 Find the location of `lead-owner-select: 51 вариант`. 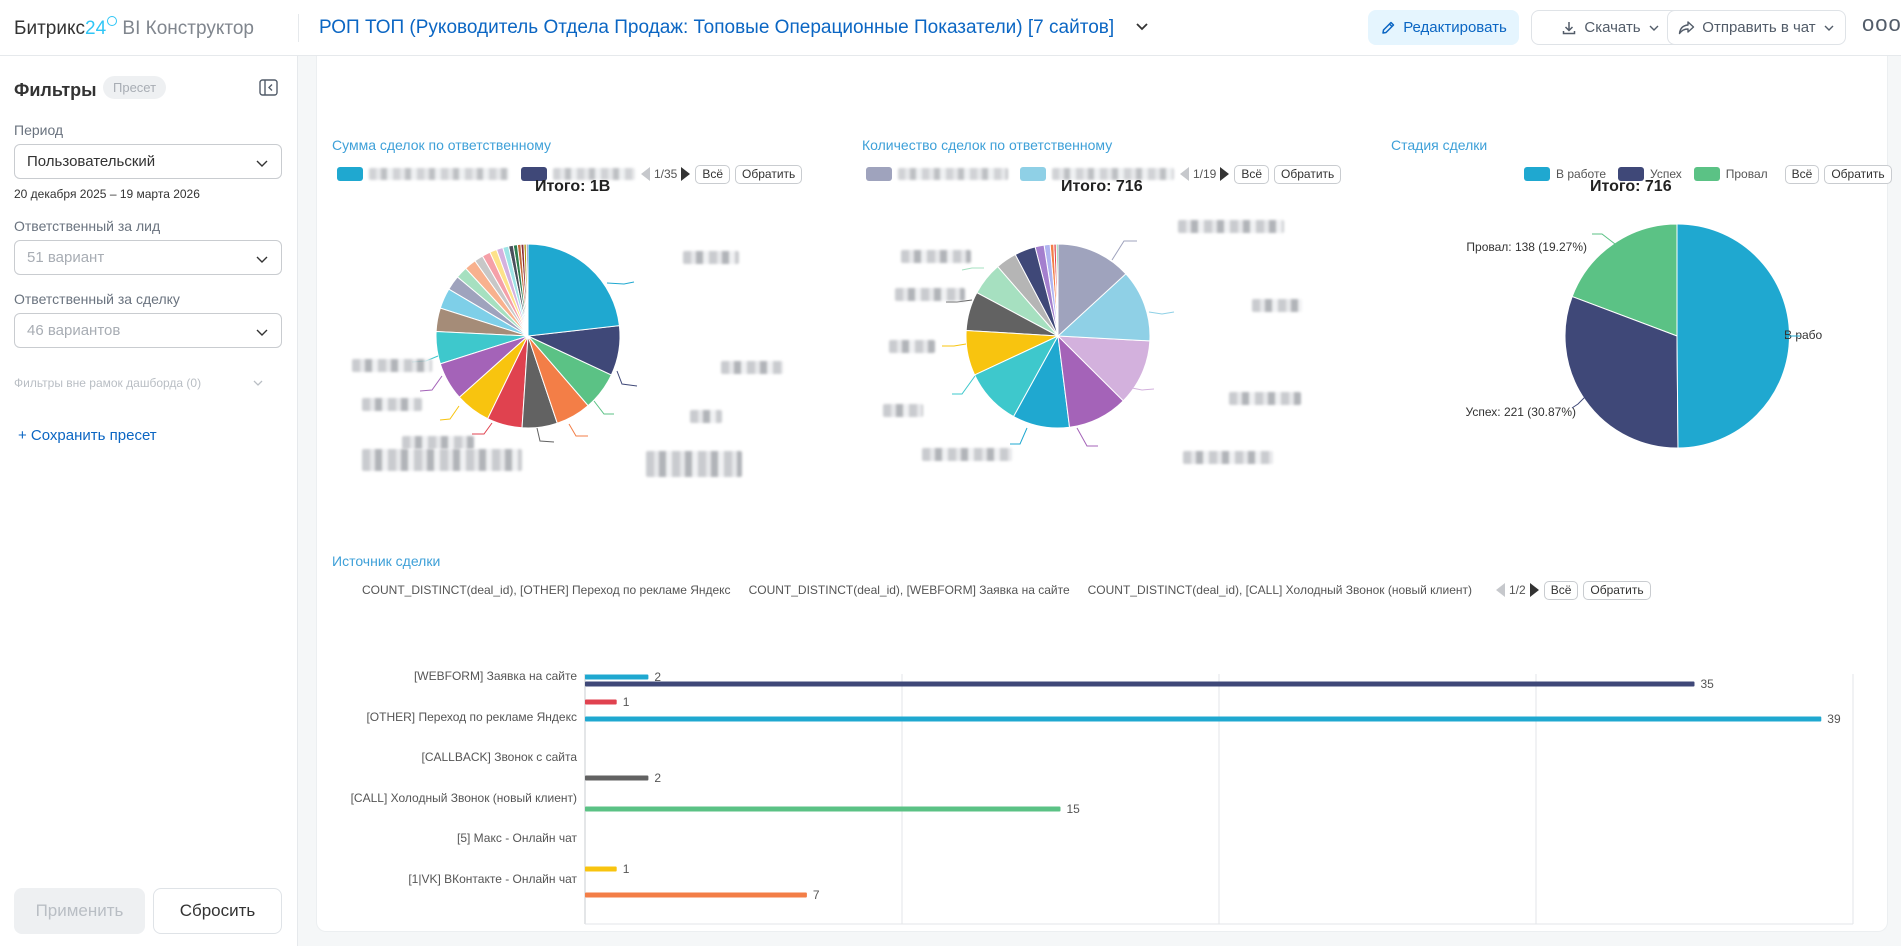

lead-owner-select: 51 вариант is located at coordinates (148, 257).